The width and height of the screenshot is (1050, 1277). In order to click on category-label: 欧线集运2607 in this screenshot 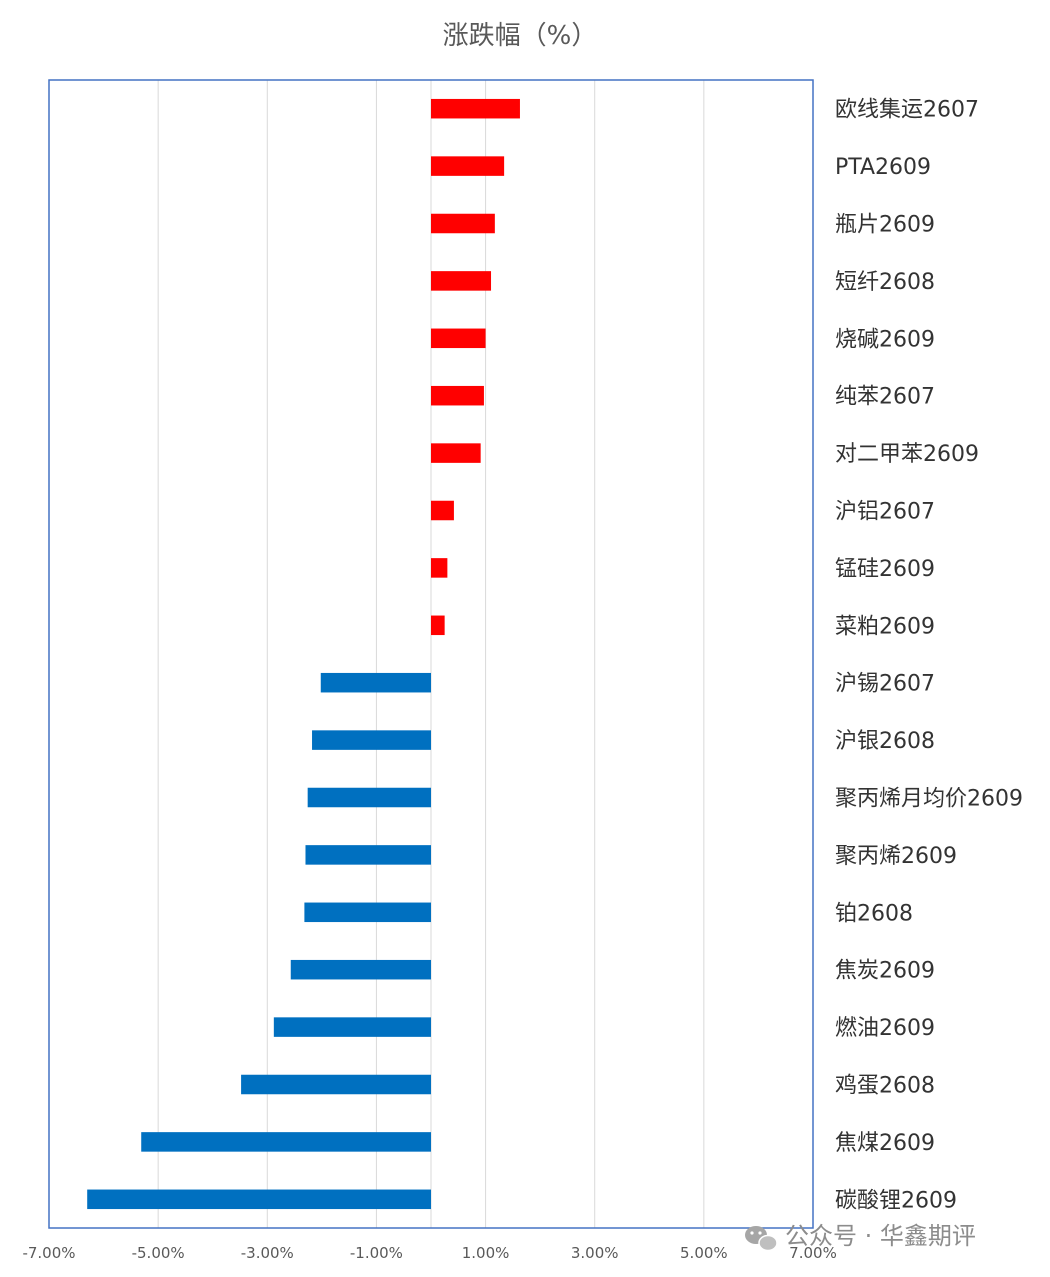, I will do `click(907, 110)`.